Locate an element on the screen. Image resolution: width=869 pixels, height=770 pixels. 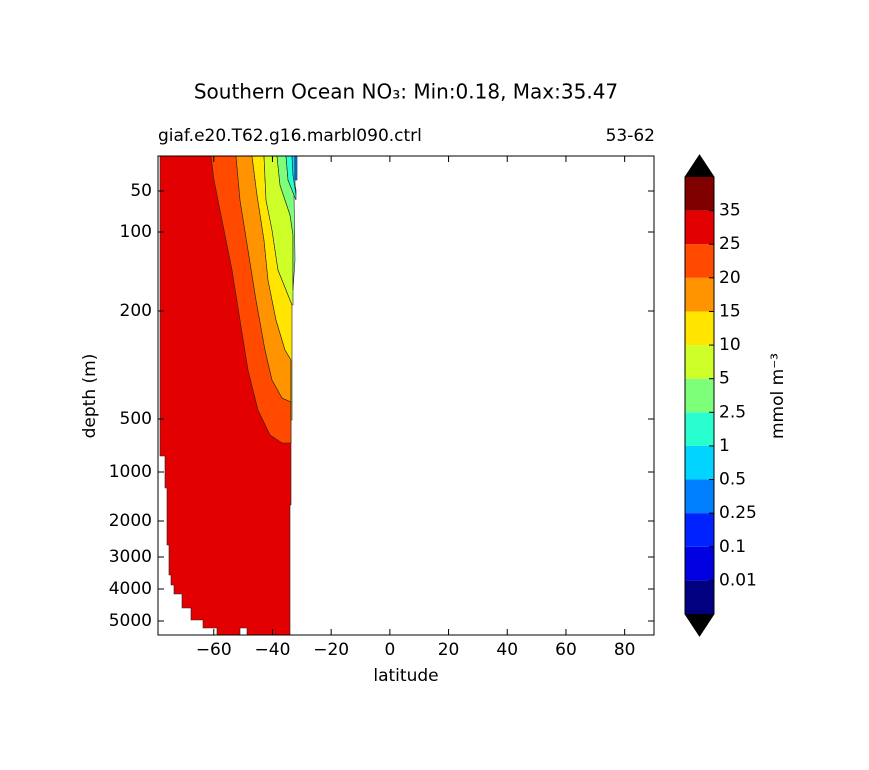
y-tick-label: 500 is located at coordinates (136, 419).